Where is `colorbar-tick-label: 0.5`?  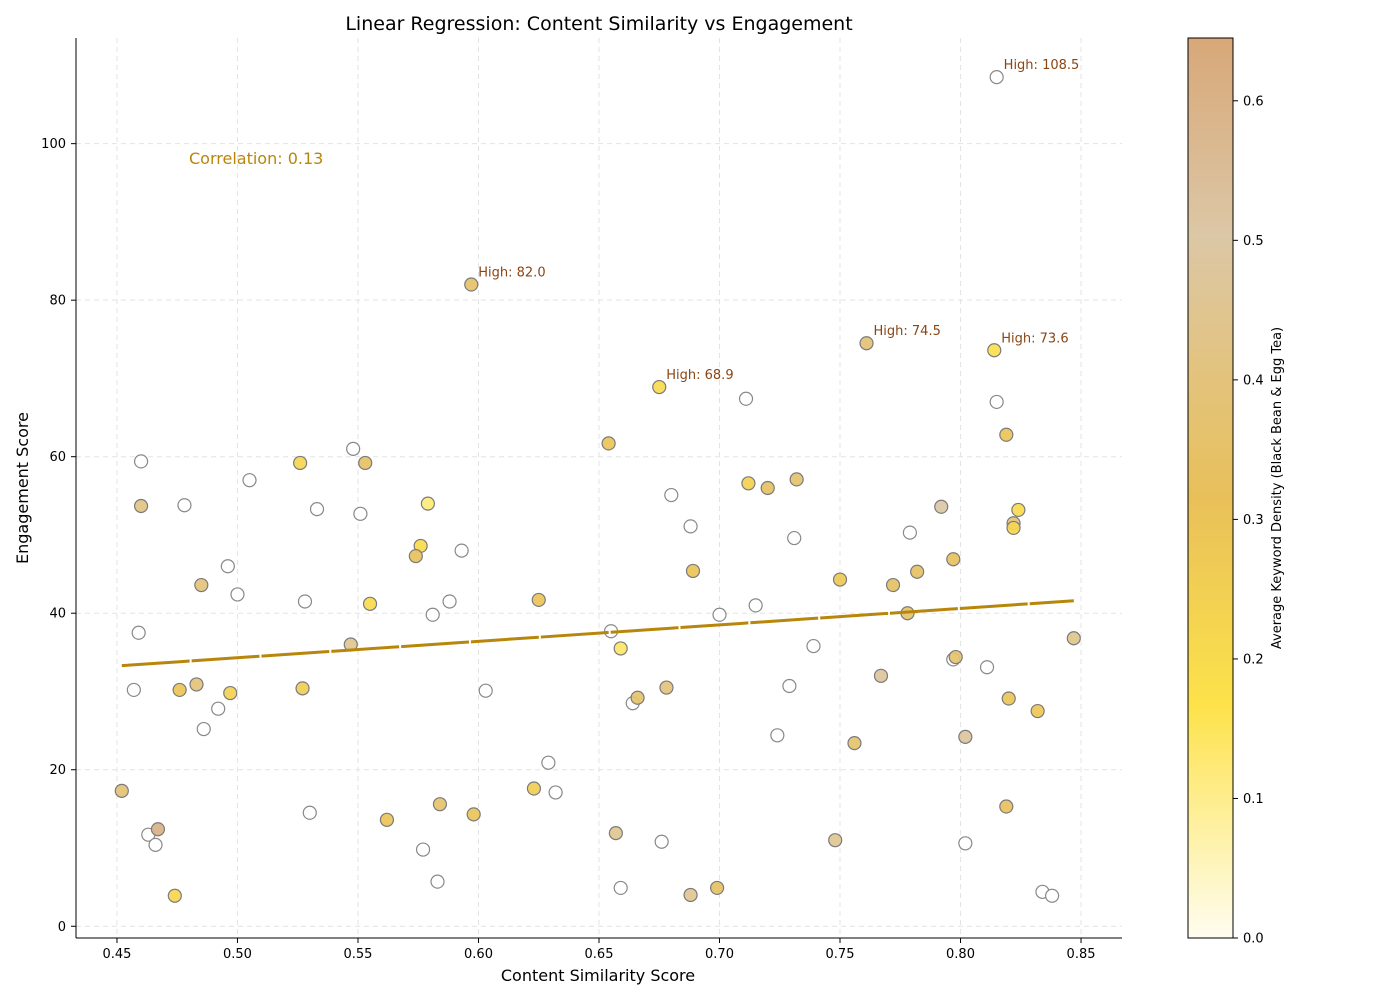
colorbar-tick-label: 0.5 is located at coordinates (1253, 241).